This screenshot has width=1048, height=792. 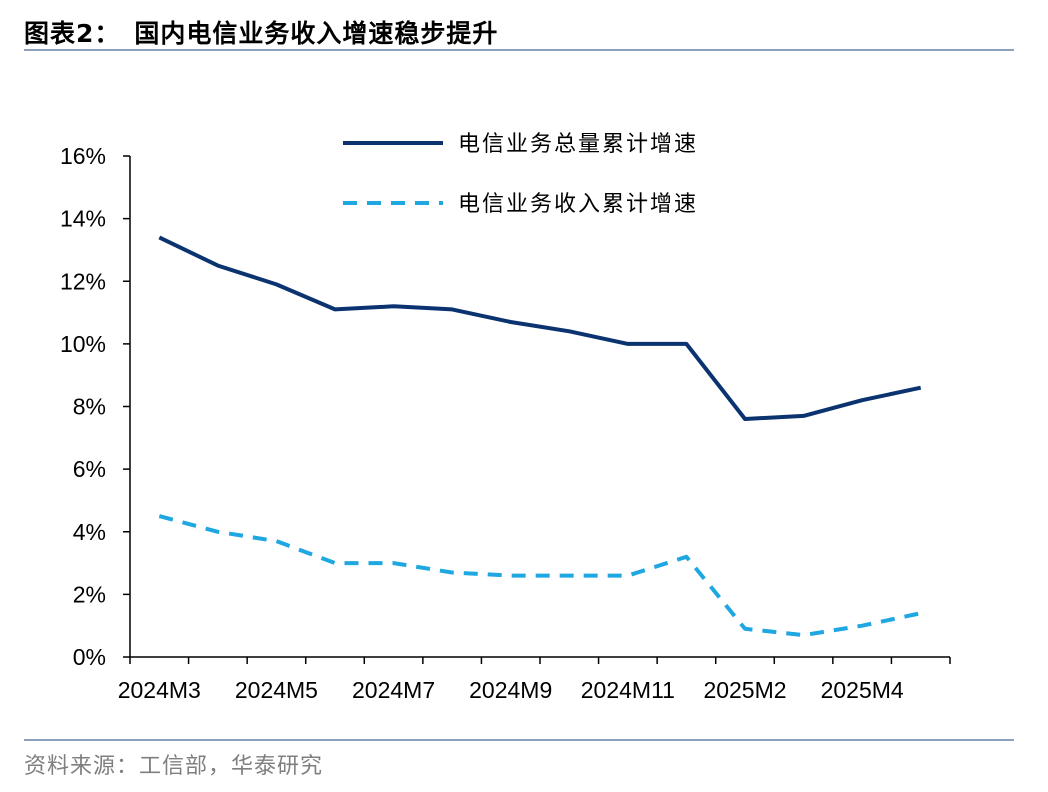 What do you see at coordinates (519, 50) in the screenshot?
I see `header-divider` at bounding box center [519, 50].